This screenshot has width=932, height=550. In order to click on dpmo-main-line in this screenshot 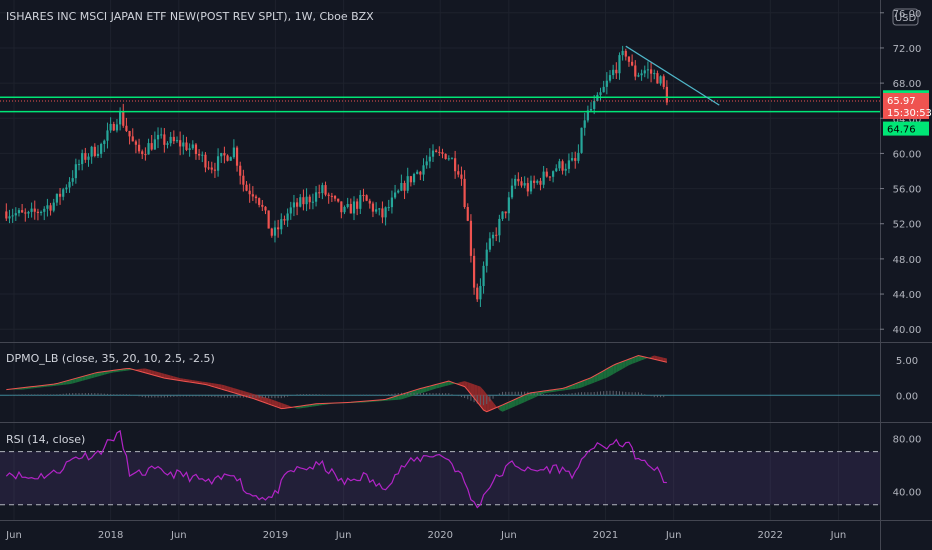, I will do `click(337, 383)`.